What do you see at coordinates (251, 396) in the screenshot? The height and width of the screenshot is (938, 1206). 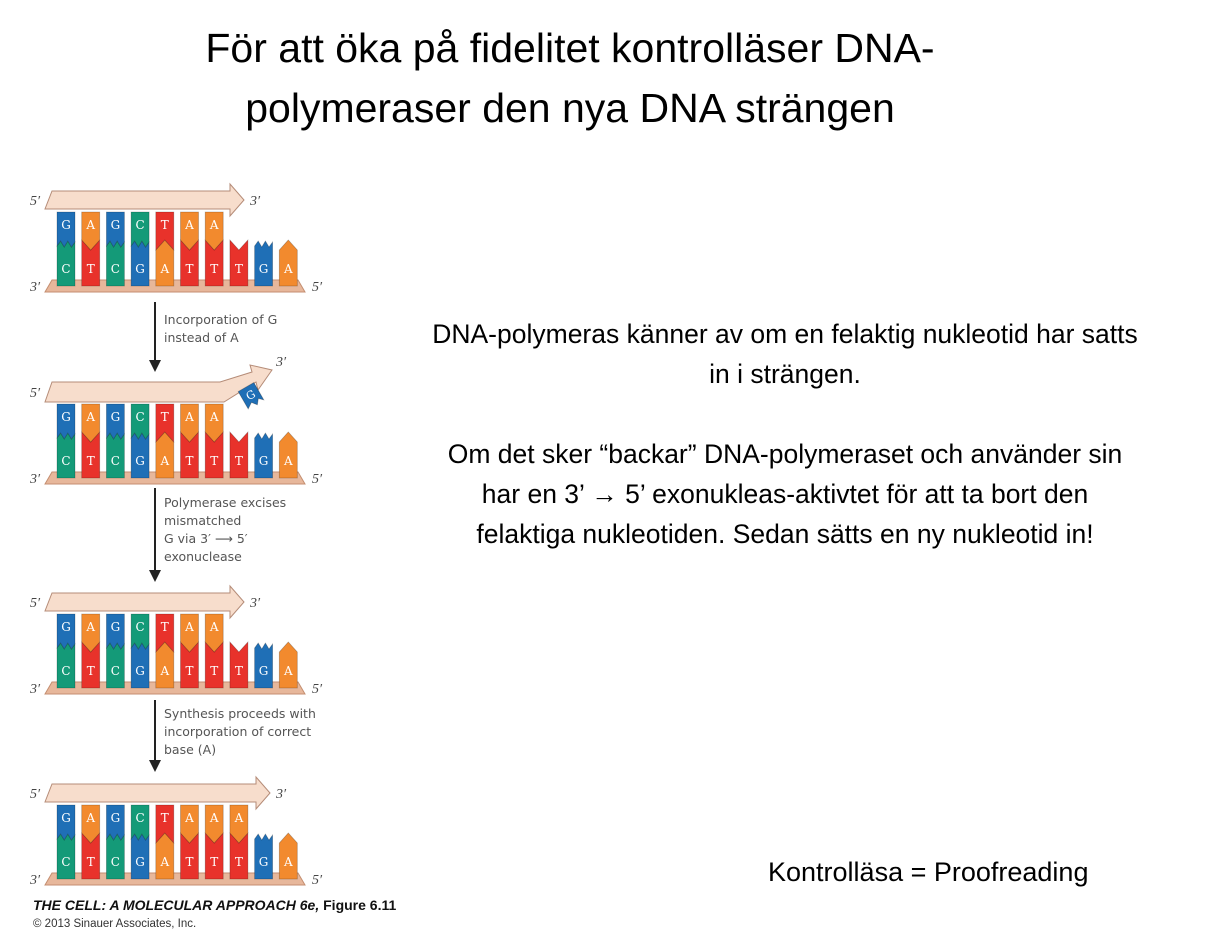 I see `mismatched-base: G` at bounding box center [251, 396].